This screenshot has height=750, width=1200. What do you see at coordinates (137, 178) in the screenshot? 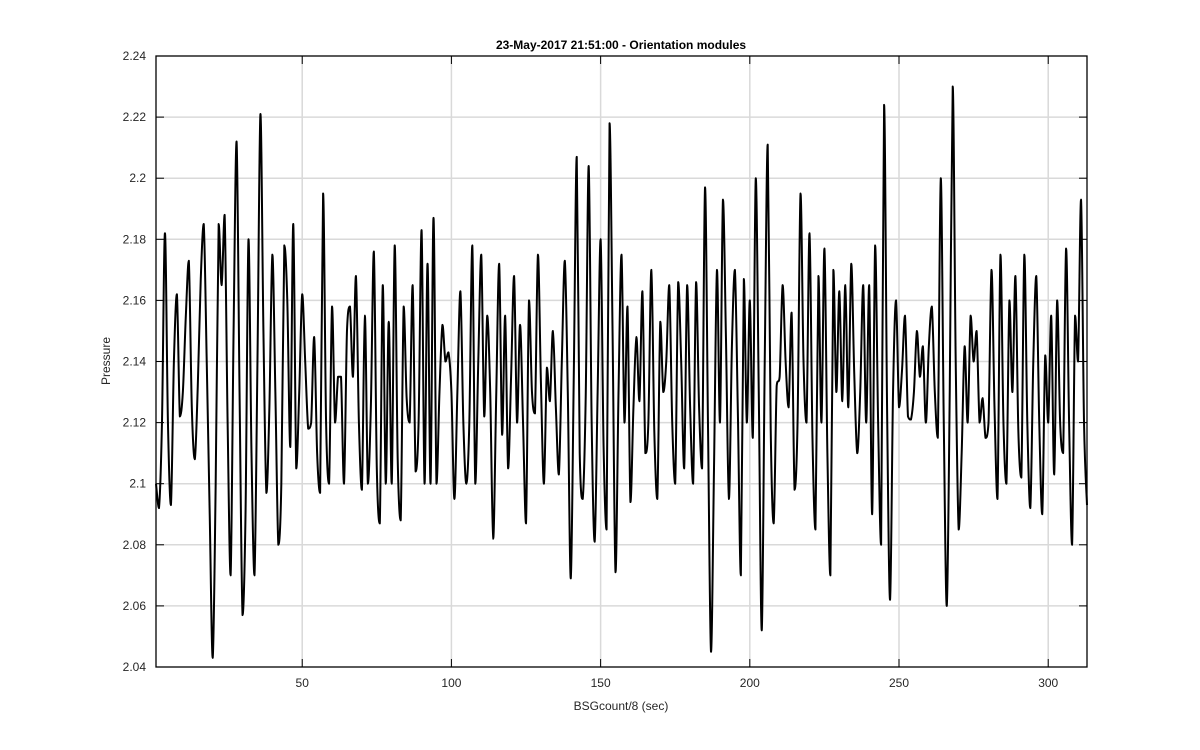
I see `y-tick-label: 2.2` at bounding box center [137, 178].